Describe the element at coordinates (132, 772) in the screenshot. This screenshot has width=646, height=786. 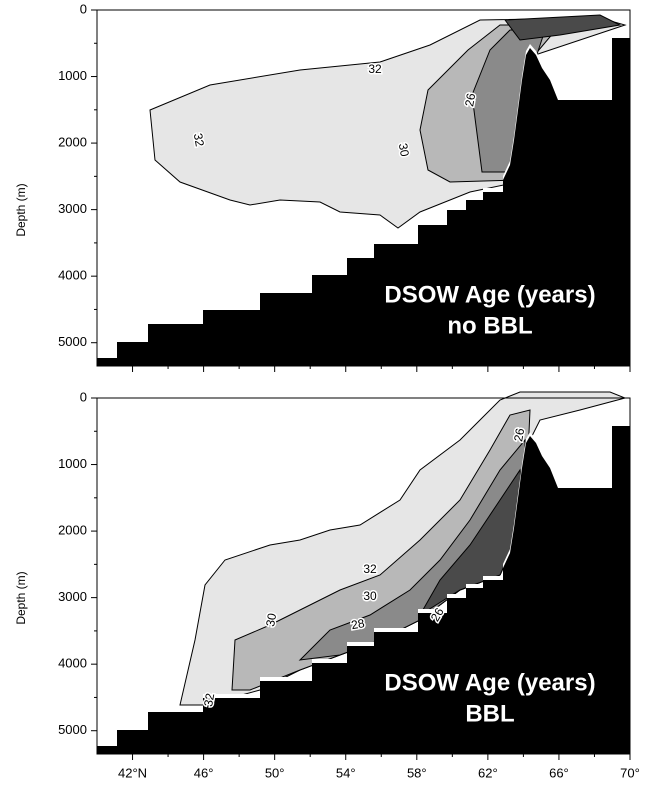
I see `x-tick-label: 42°N` at that location.